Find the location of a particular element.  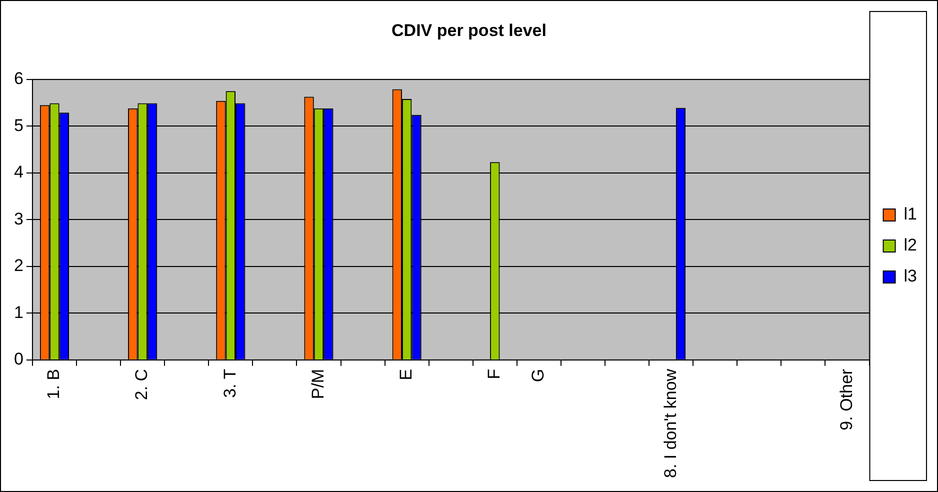

y-tick-label: 6 is located at coordinates (19, 78).